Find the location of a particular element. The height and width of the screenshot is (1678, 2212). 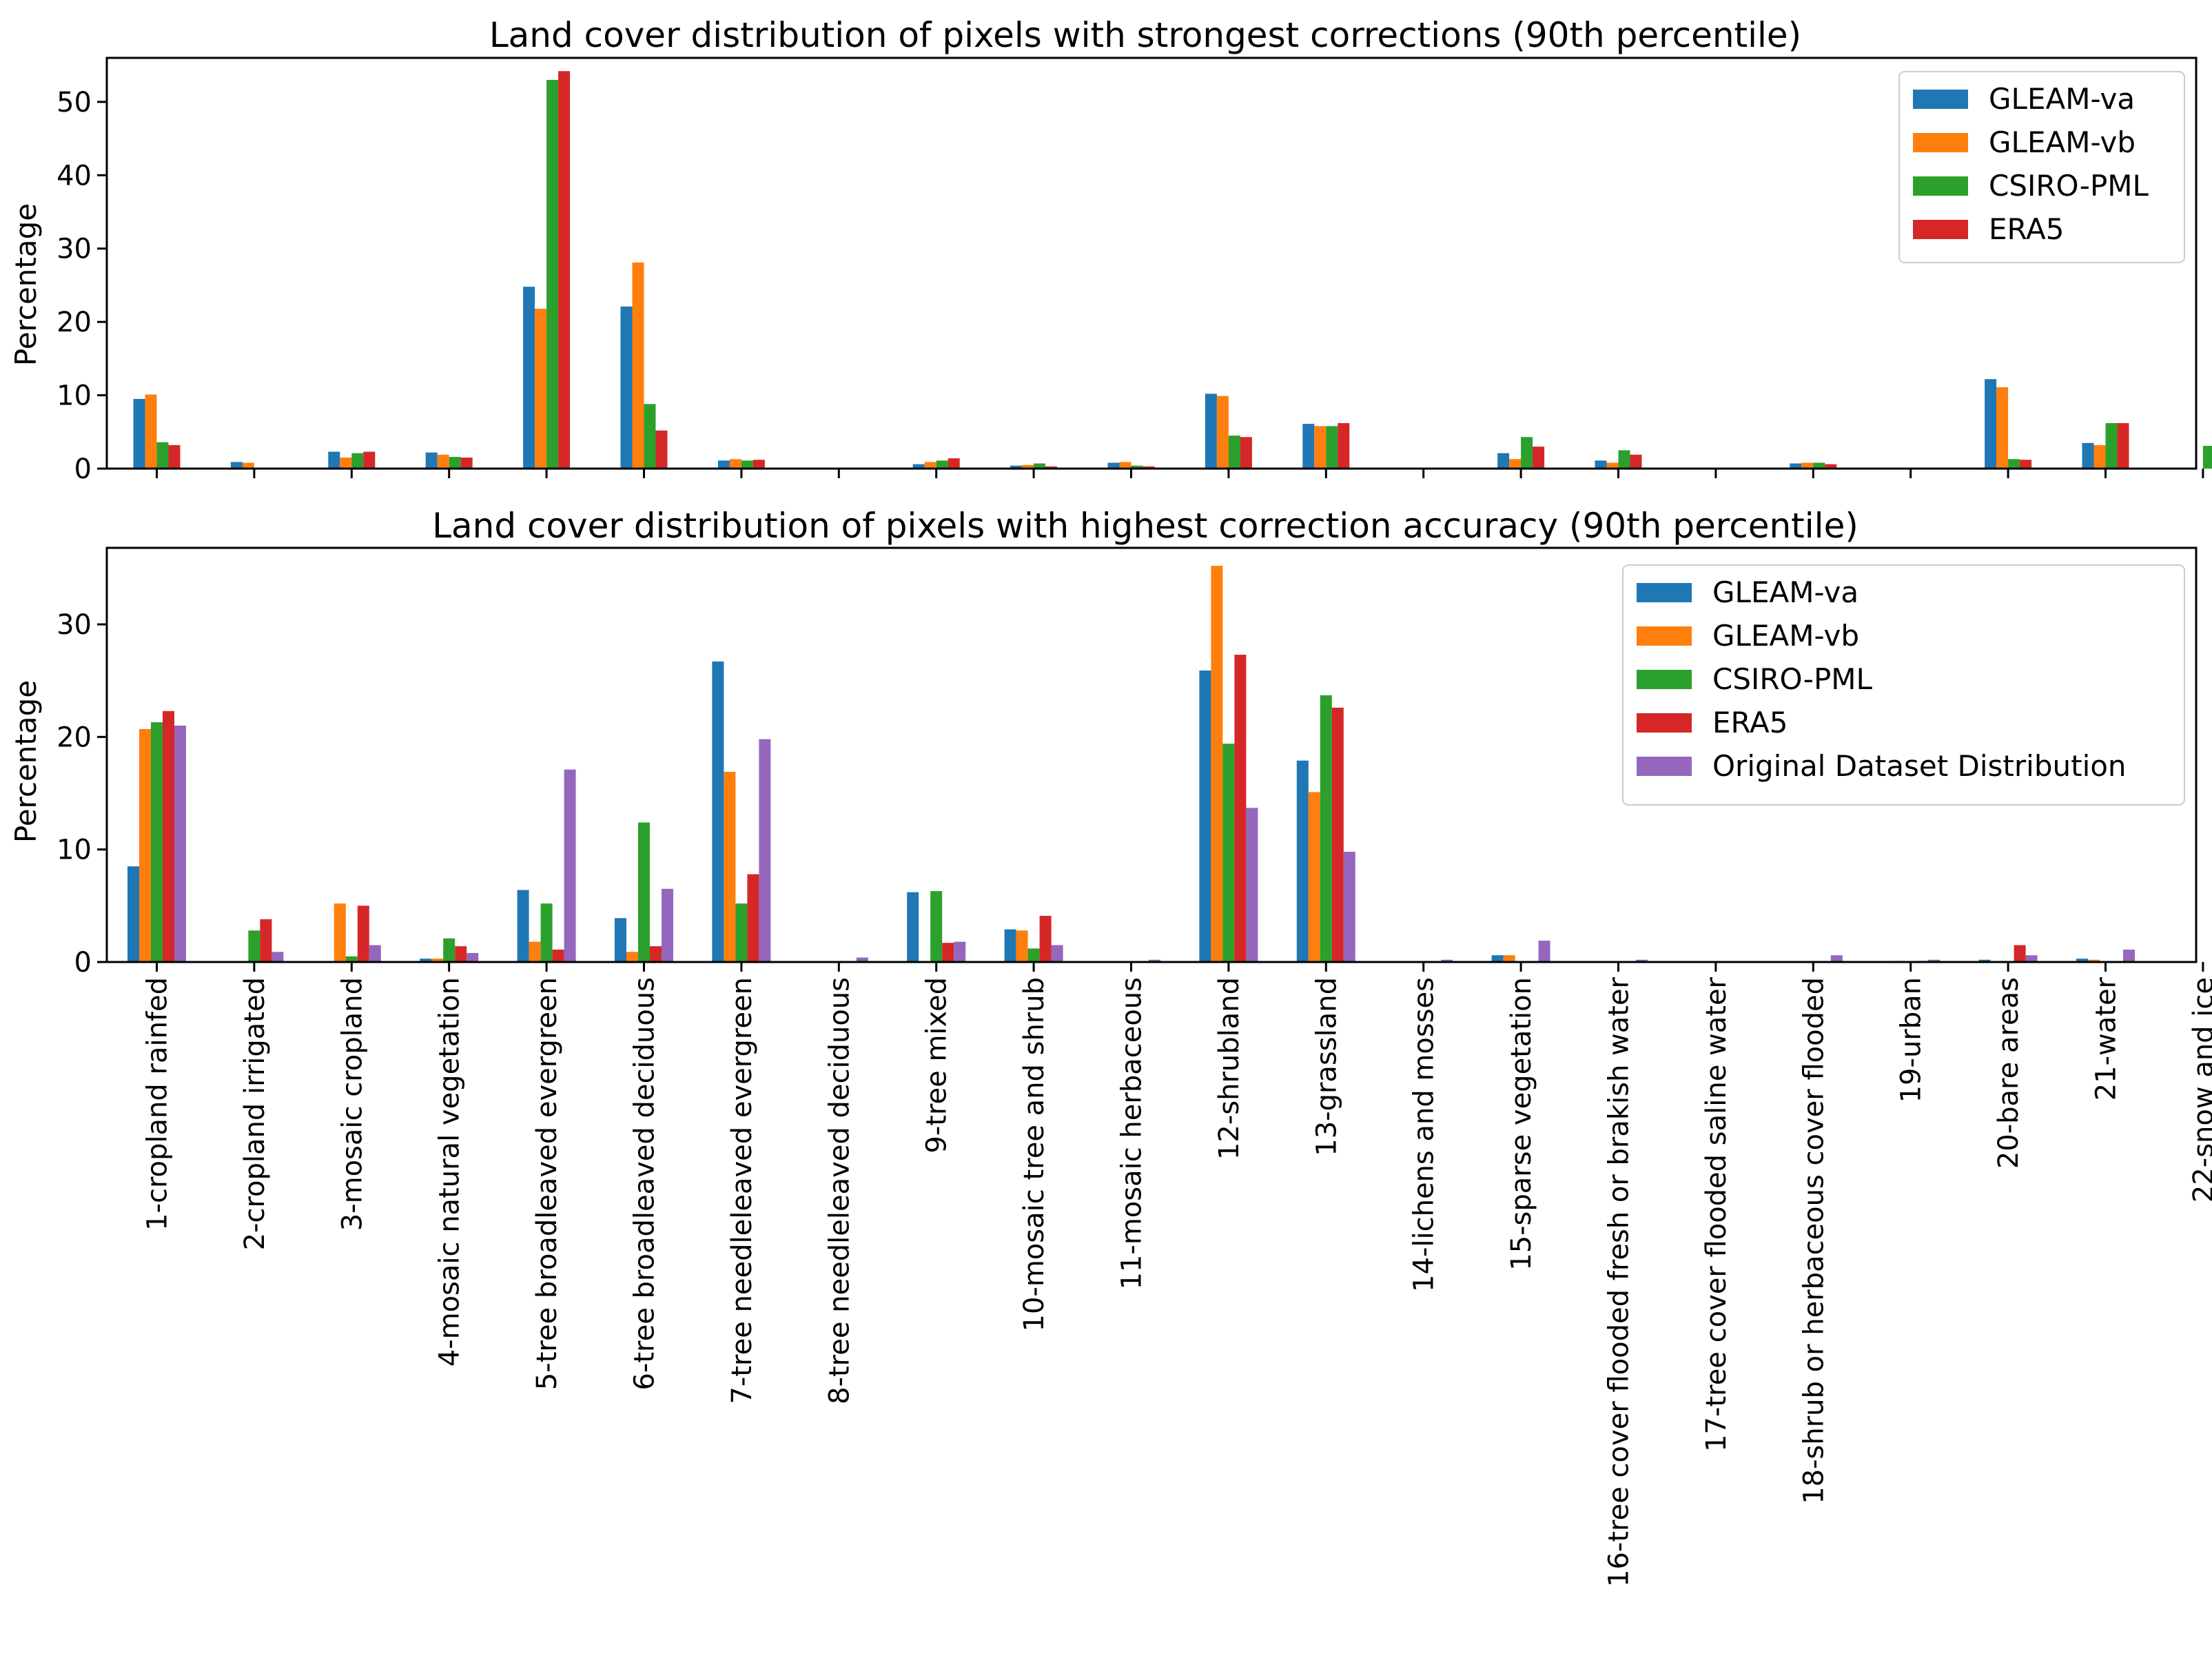

bar-gleam-va-5-tree-broadleaved-evergreen is located at coordinates (523, 926).